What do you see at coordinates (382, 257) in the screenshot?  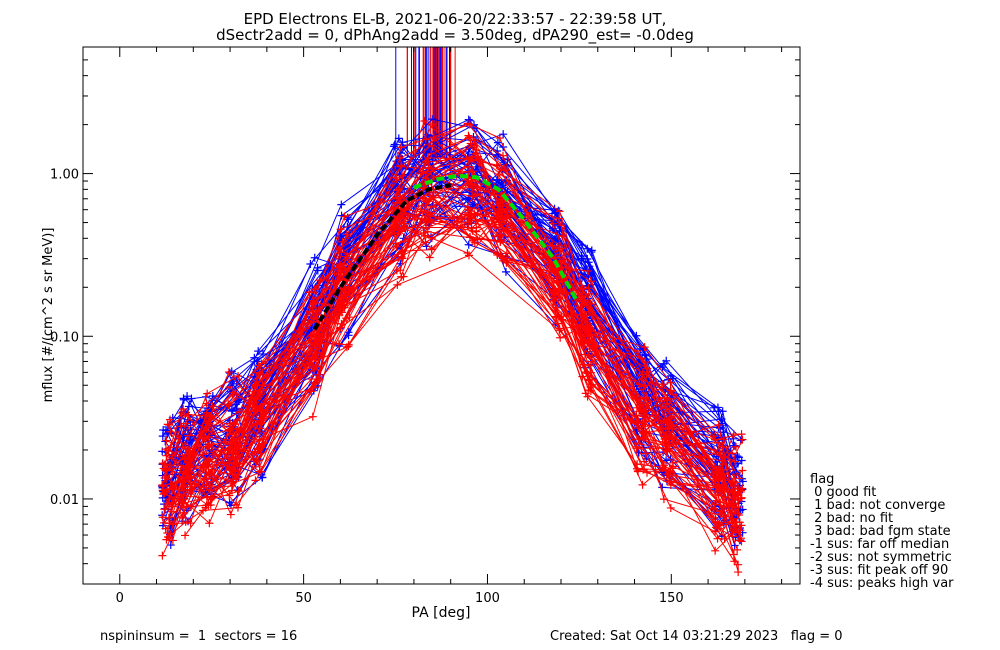 I see `median-curve` at bounding box center [382, 257].